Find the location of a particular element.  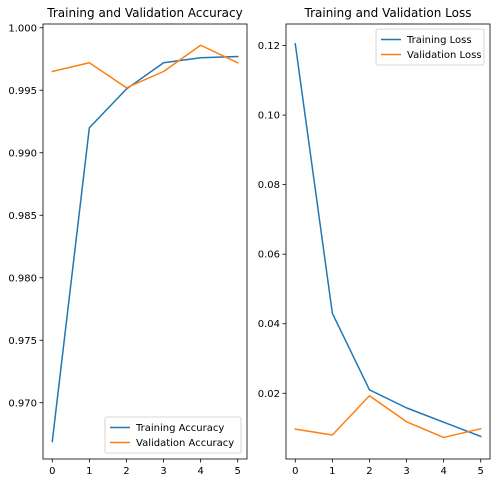

accuracy-legend: Training Accuracy Validation Accuracy is located at coordinates (173, 435).